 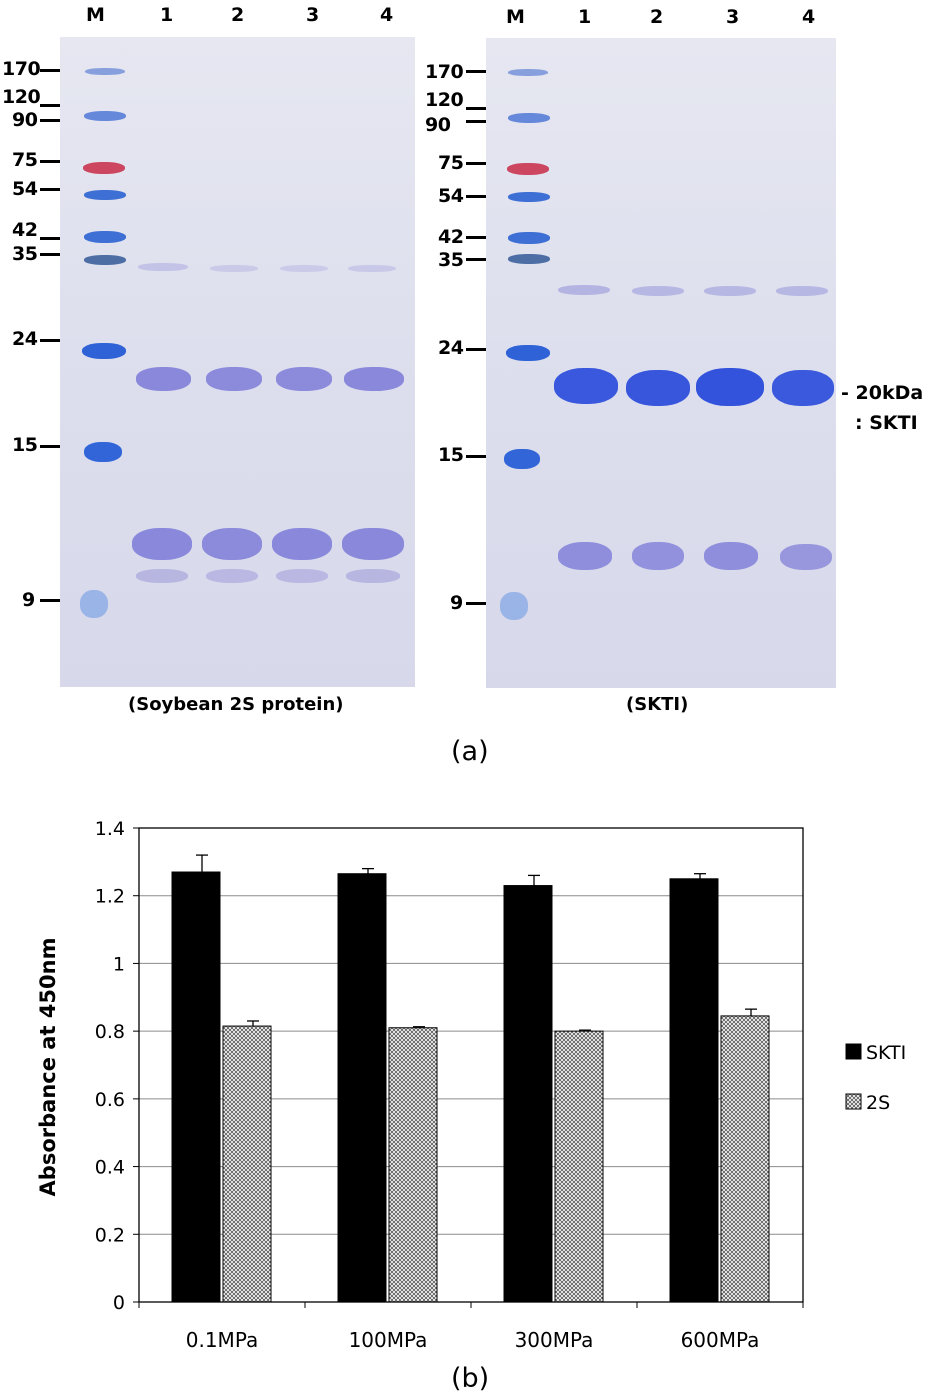 I want to click on legend-swatch-skti, so click(x=853, y=1051).